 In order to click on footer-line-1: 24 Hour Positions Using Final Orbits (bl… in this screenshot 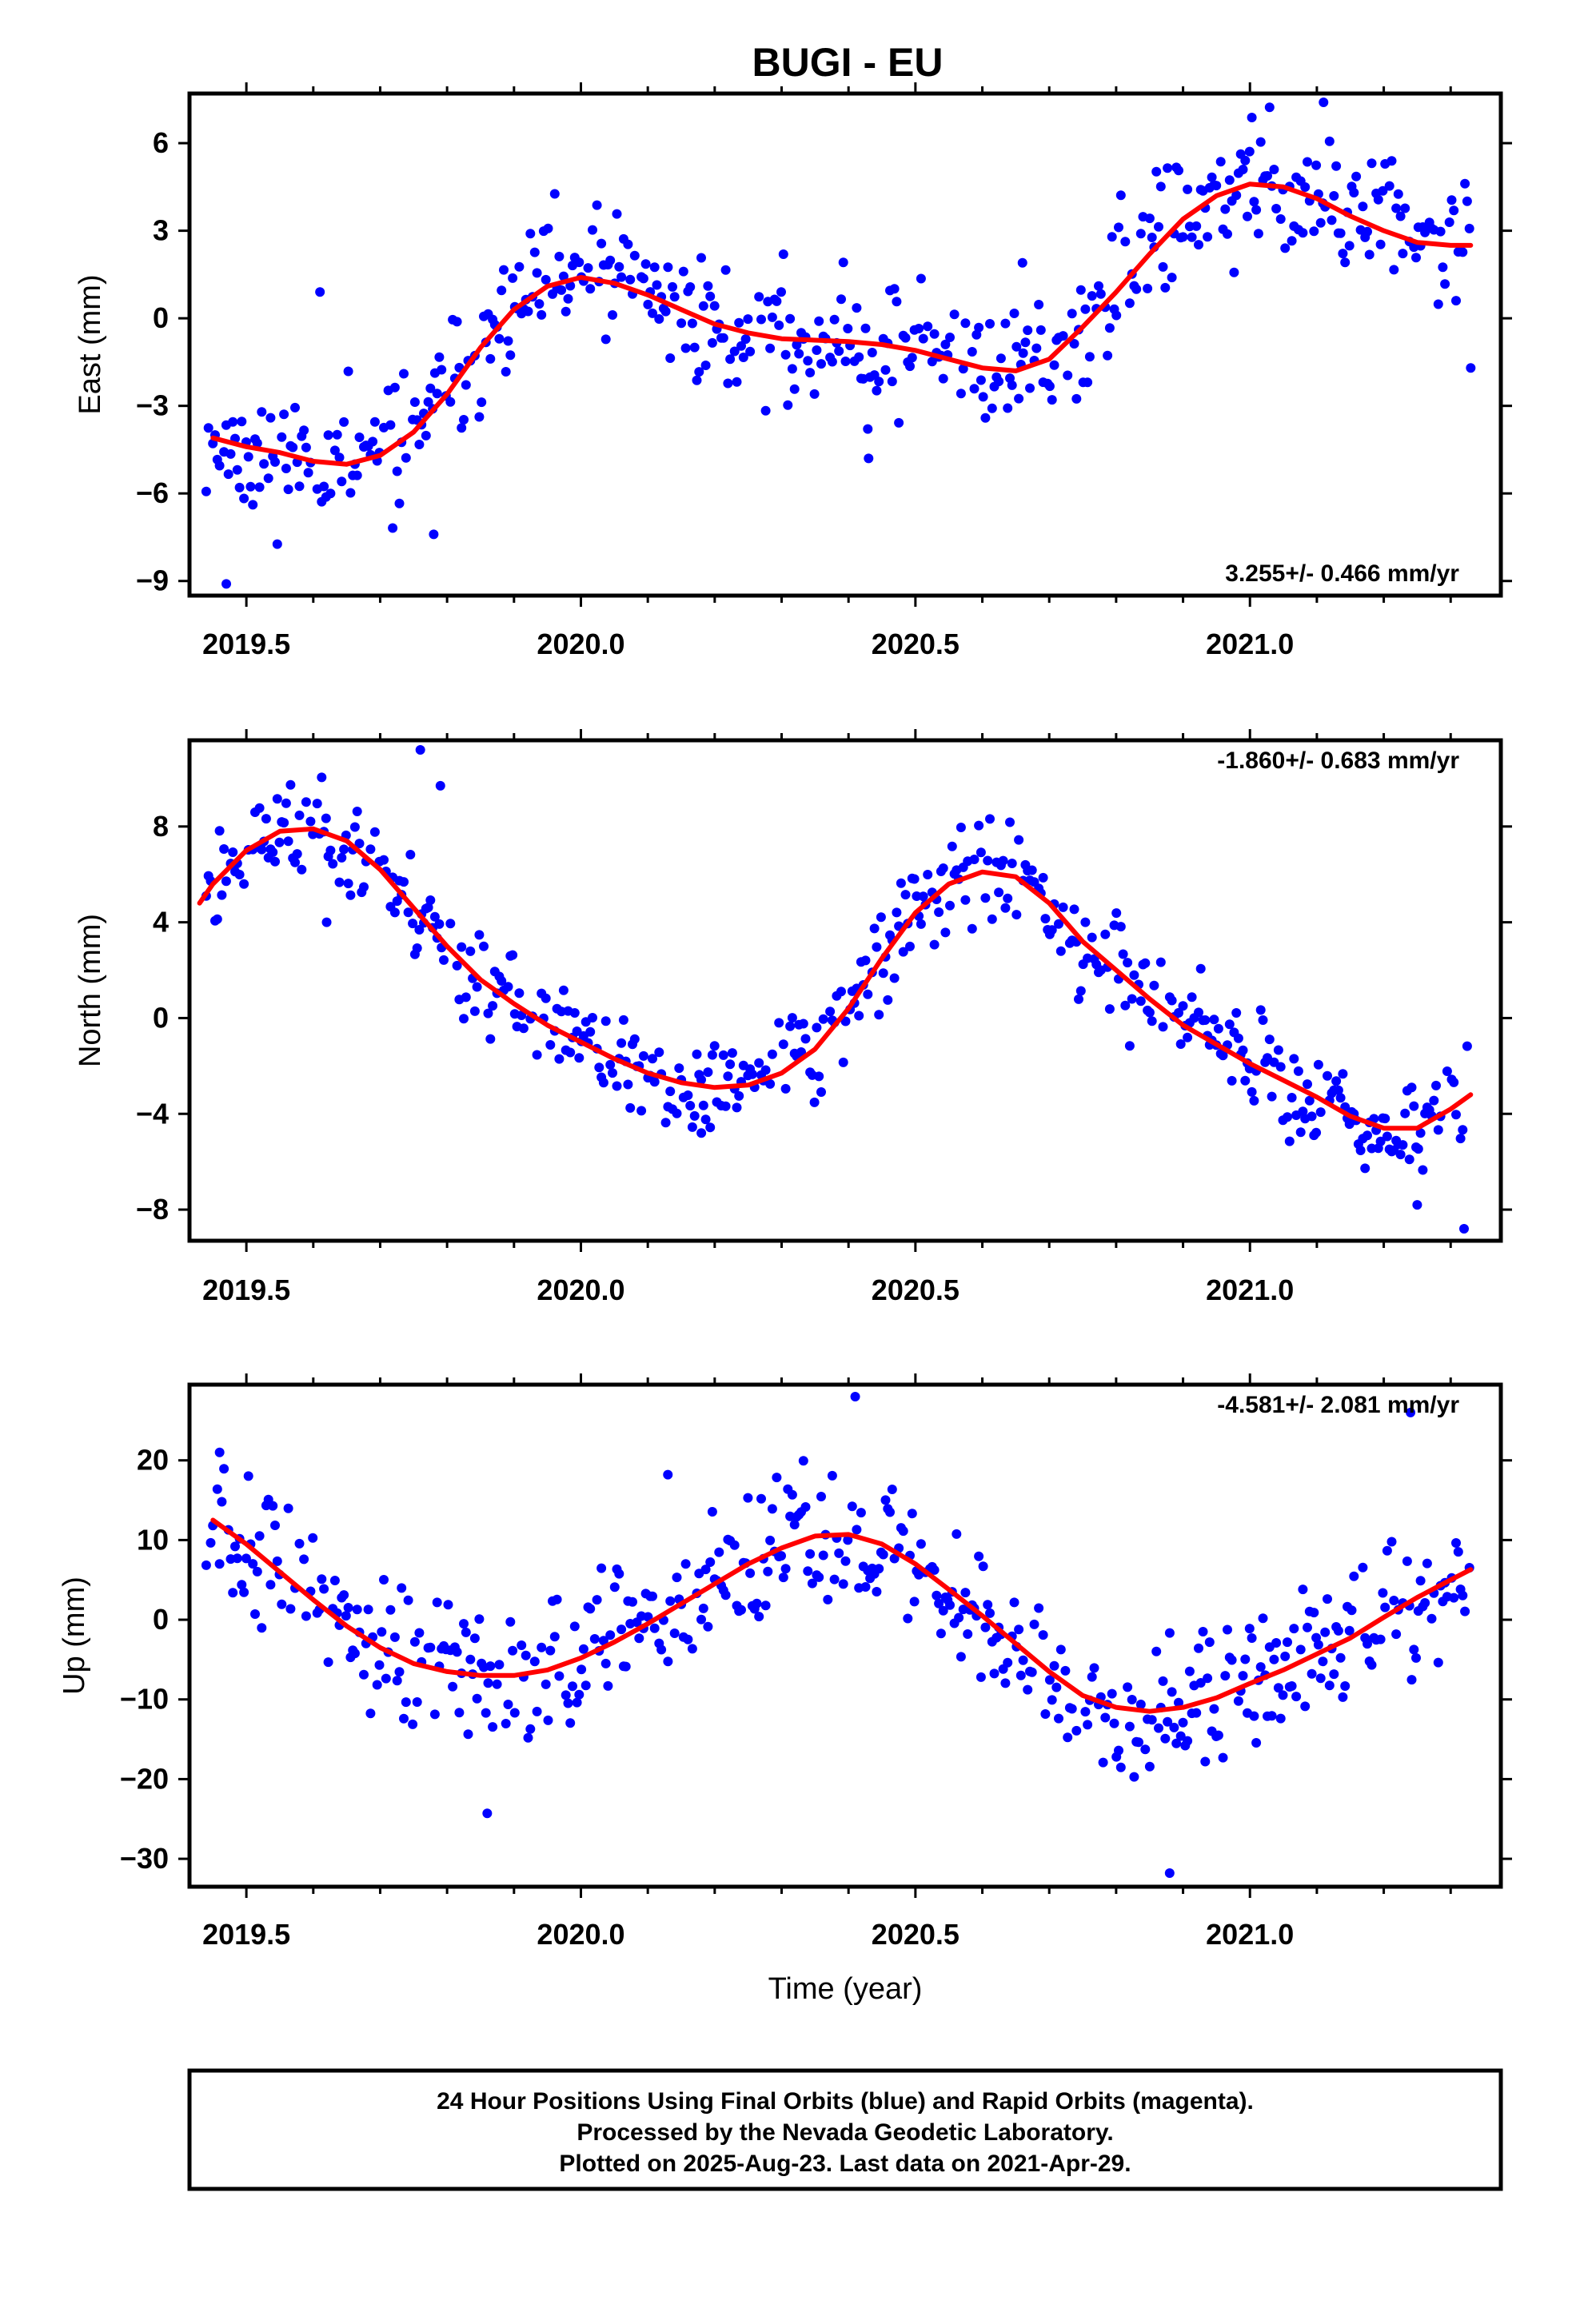, I will do `click(846, 2102)`.